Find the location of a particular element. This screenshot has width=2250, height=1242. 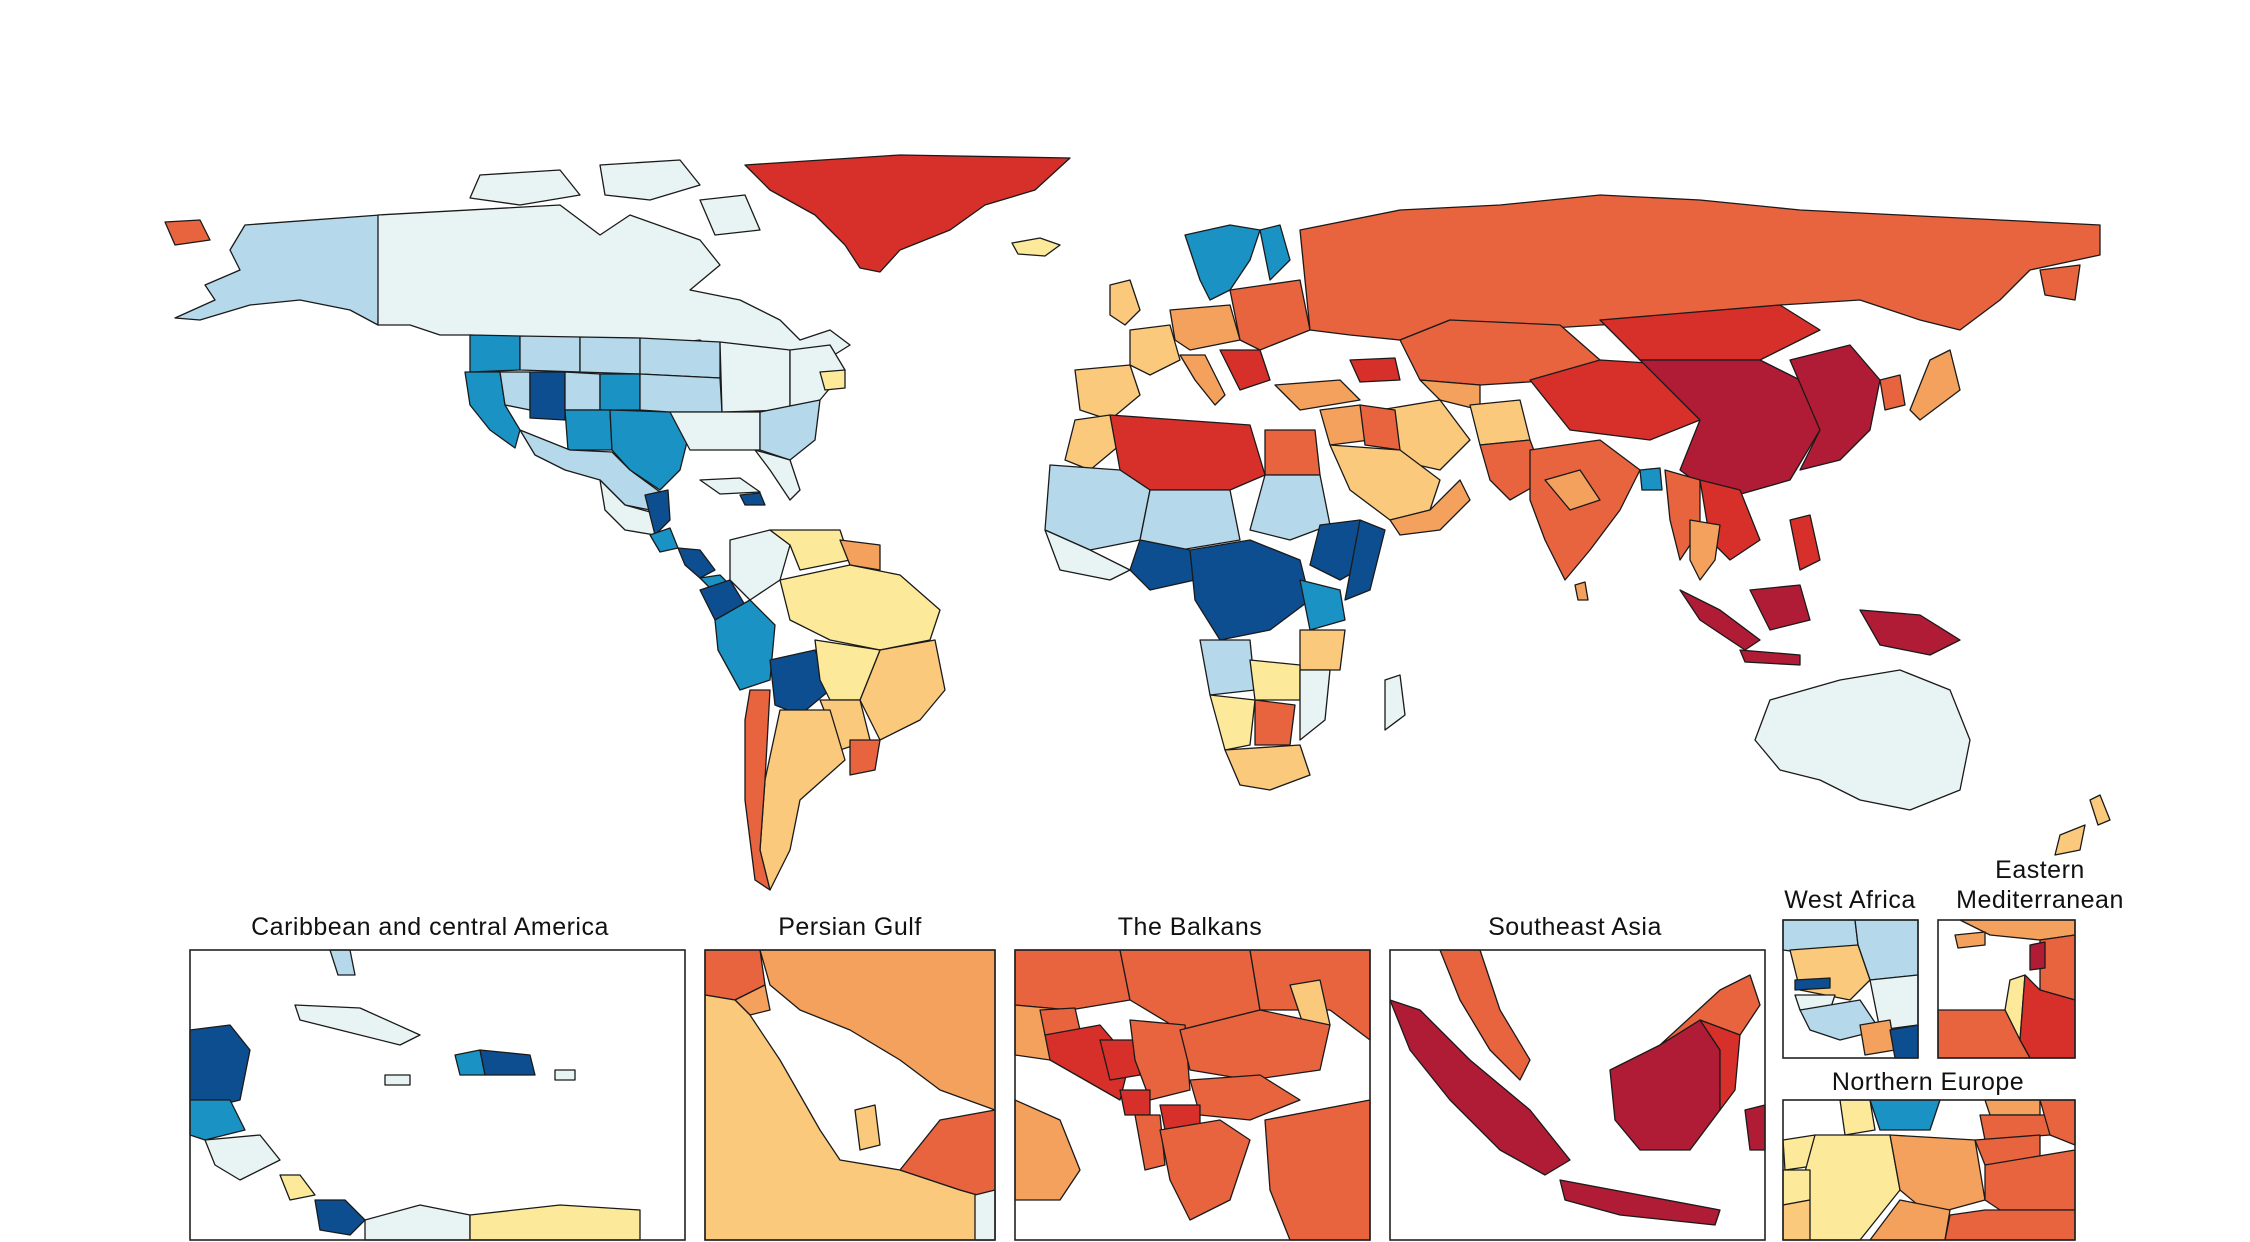

region-gulf-qatar is located at coordinates (867, 1127).